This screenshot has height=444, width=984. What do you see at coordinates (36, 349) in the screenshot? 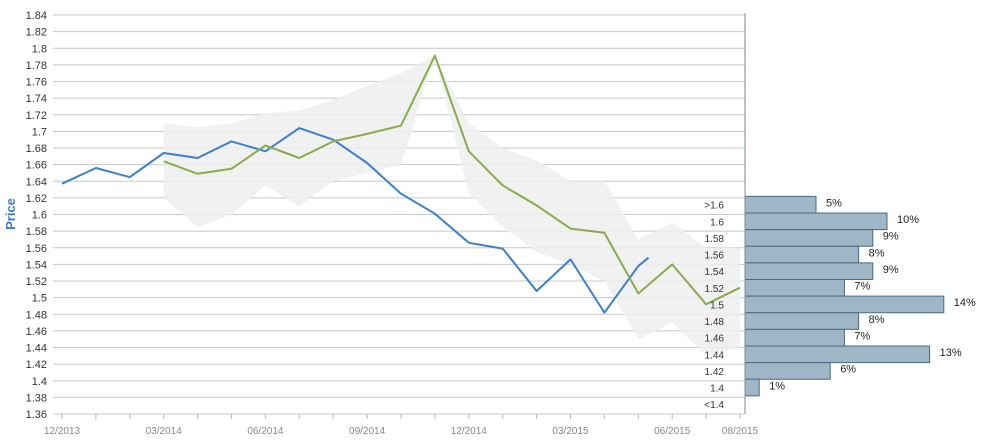
I see `y-tick-label: 1.44` at bounding box center [36, 349].